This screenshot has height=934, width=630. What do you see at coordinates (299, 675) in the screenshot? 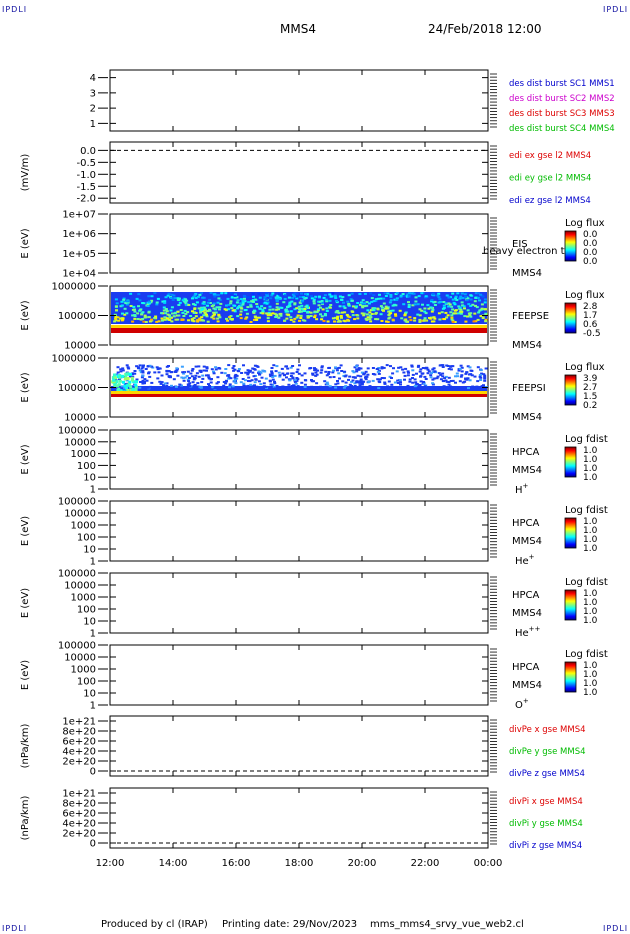
I see `panel-frame` at bounding box center [299, 675].